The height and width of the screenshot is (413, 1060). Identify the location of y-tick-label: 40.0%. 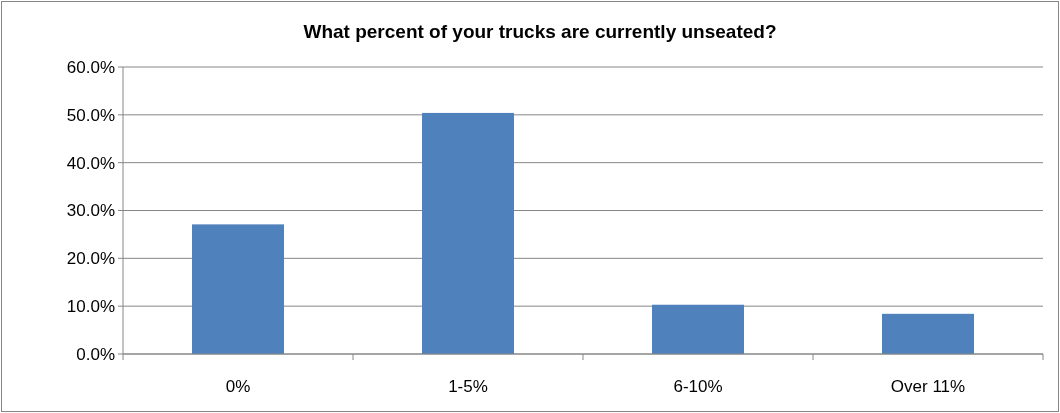
(90, 163).